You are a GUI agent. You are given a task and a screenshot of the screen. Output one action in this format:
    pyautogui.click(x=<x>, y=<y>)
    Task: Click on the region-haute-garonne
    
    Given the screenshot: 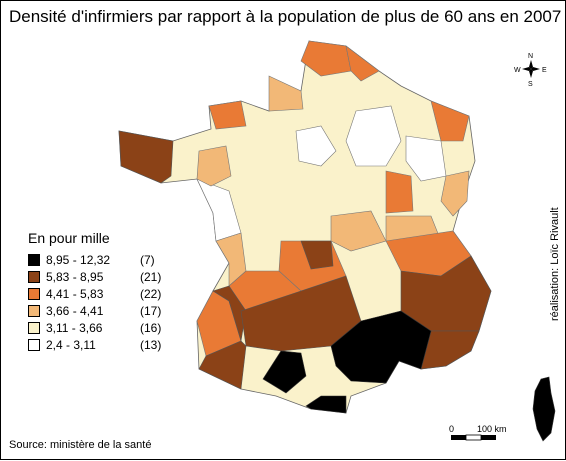 What is the action you would take?
    pyautogui.click(x=284, y=372)
    